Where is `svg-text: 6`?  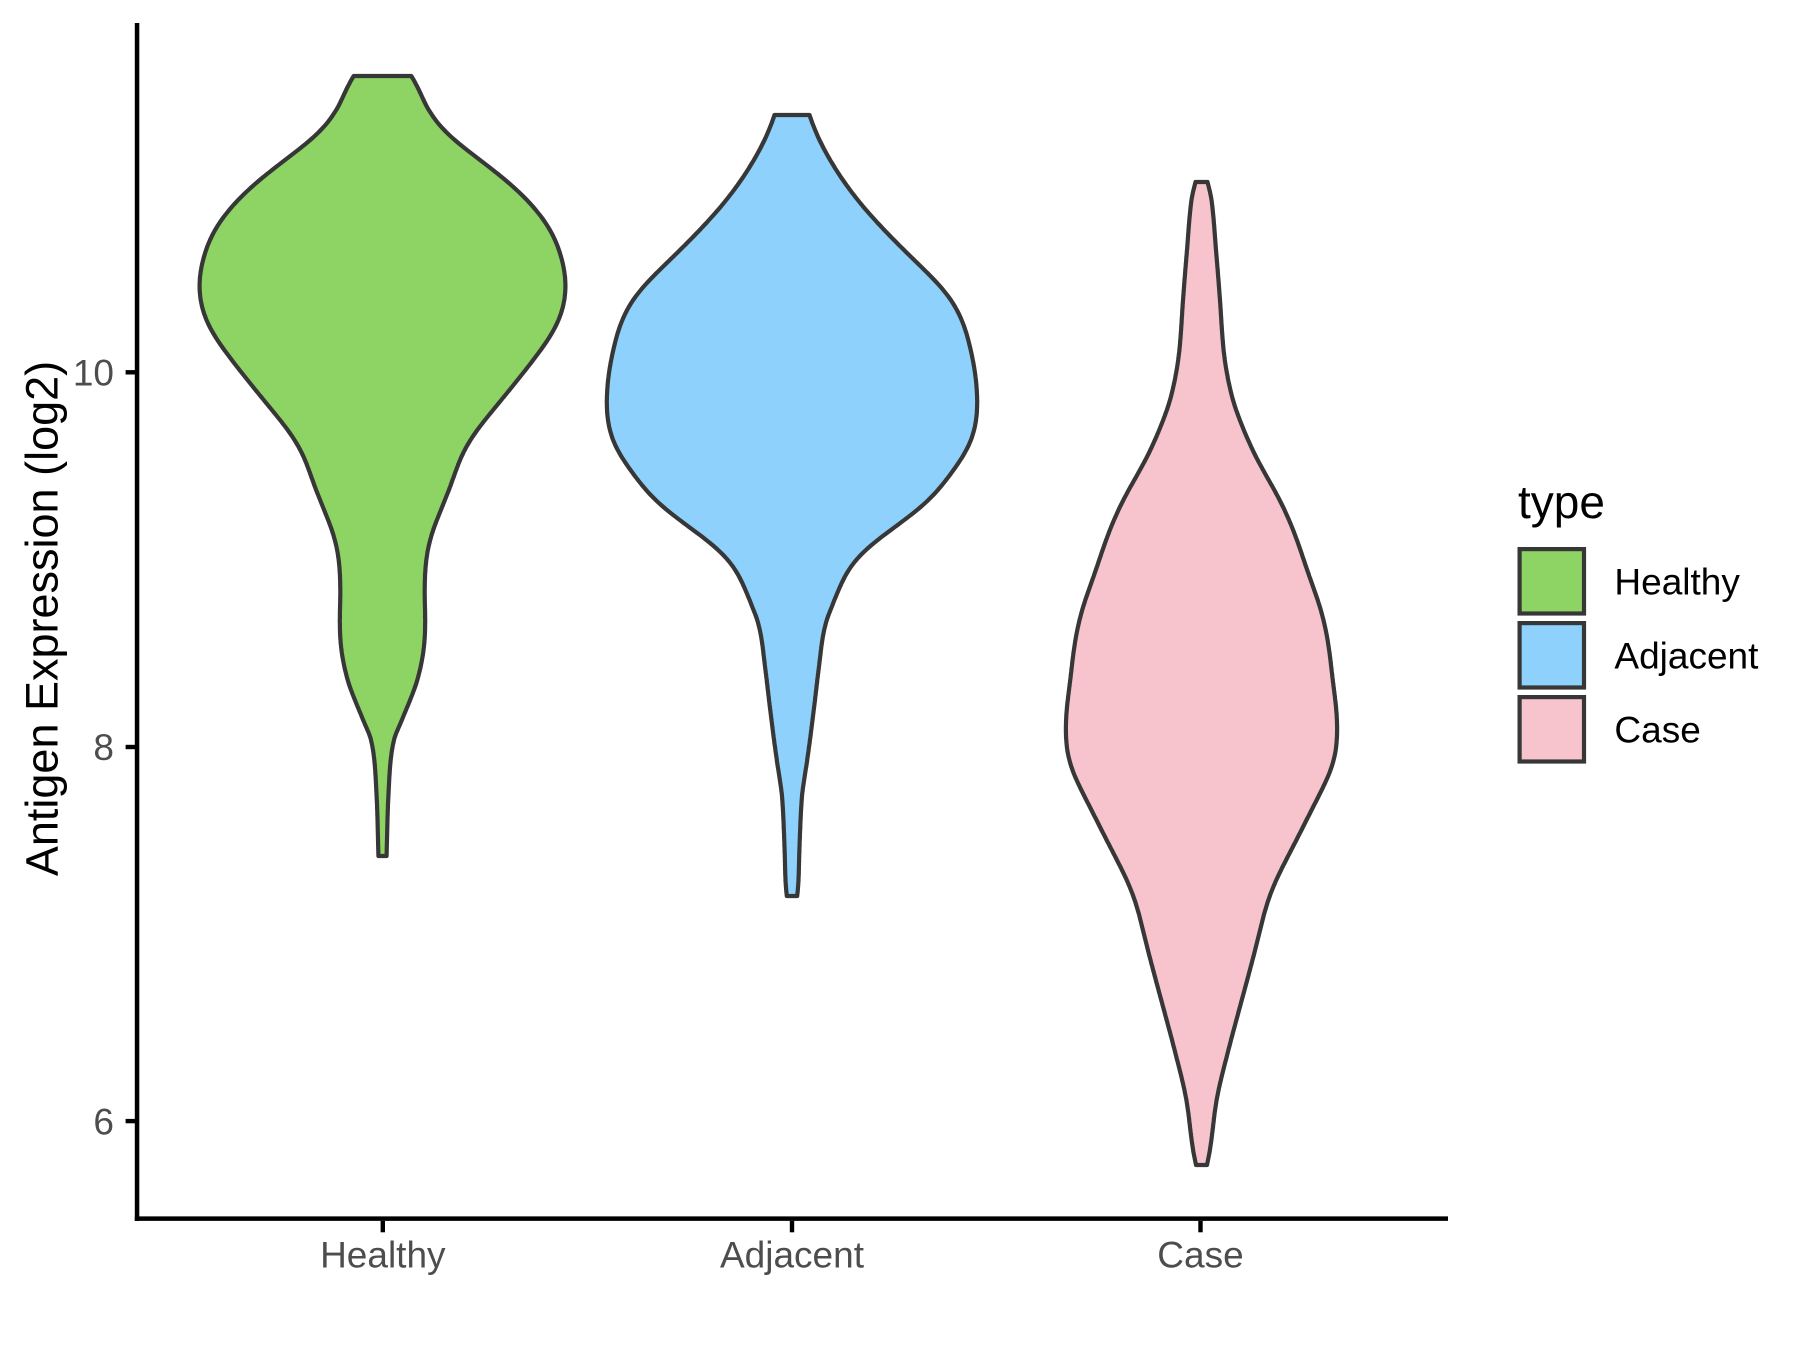 svg-text: 6 is located at coordinates (103, 1121).